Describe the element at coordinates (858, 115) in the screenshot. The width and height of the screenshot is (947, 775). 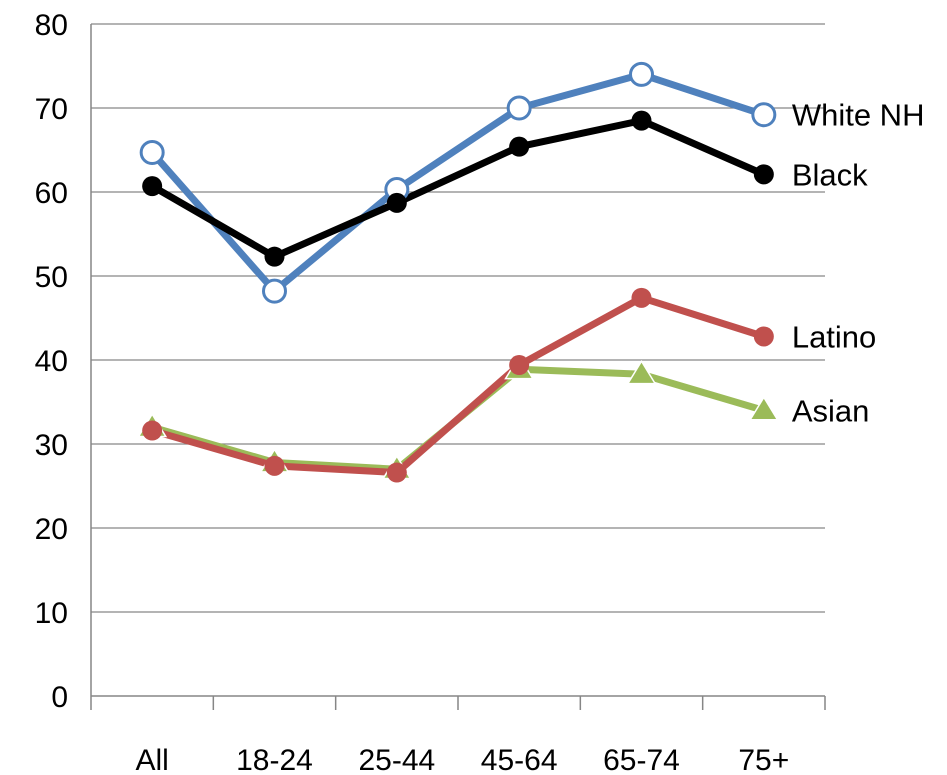
I see `series-label-white-nh: White NH` at that location.